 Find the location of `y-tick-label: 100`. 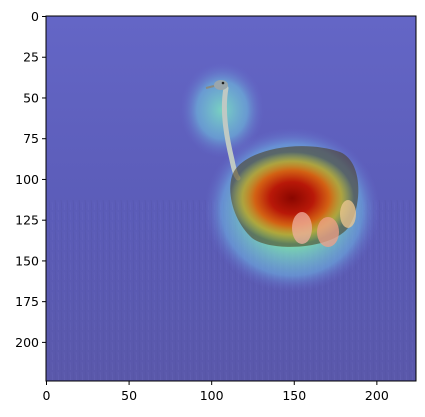

y-tick-label: 100 is located at coordinates (27, 179).